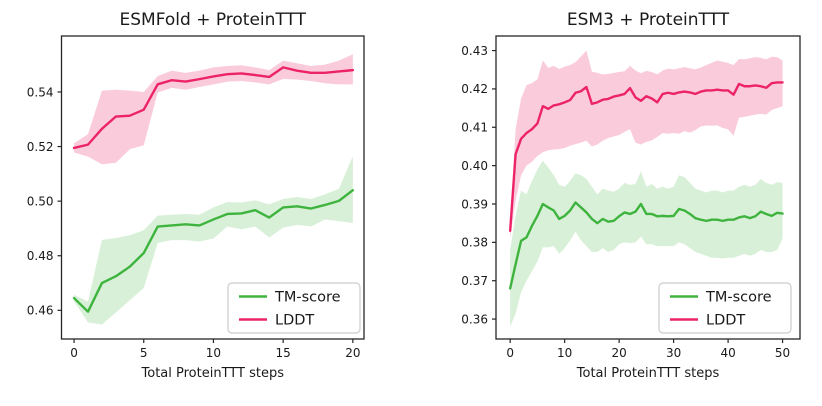 Image resolution: width=822 pixels, height=406 pixels. I want to click on y-tick-label: 0.42, so click(474, 89).